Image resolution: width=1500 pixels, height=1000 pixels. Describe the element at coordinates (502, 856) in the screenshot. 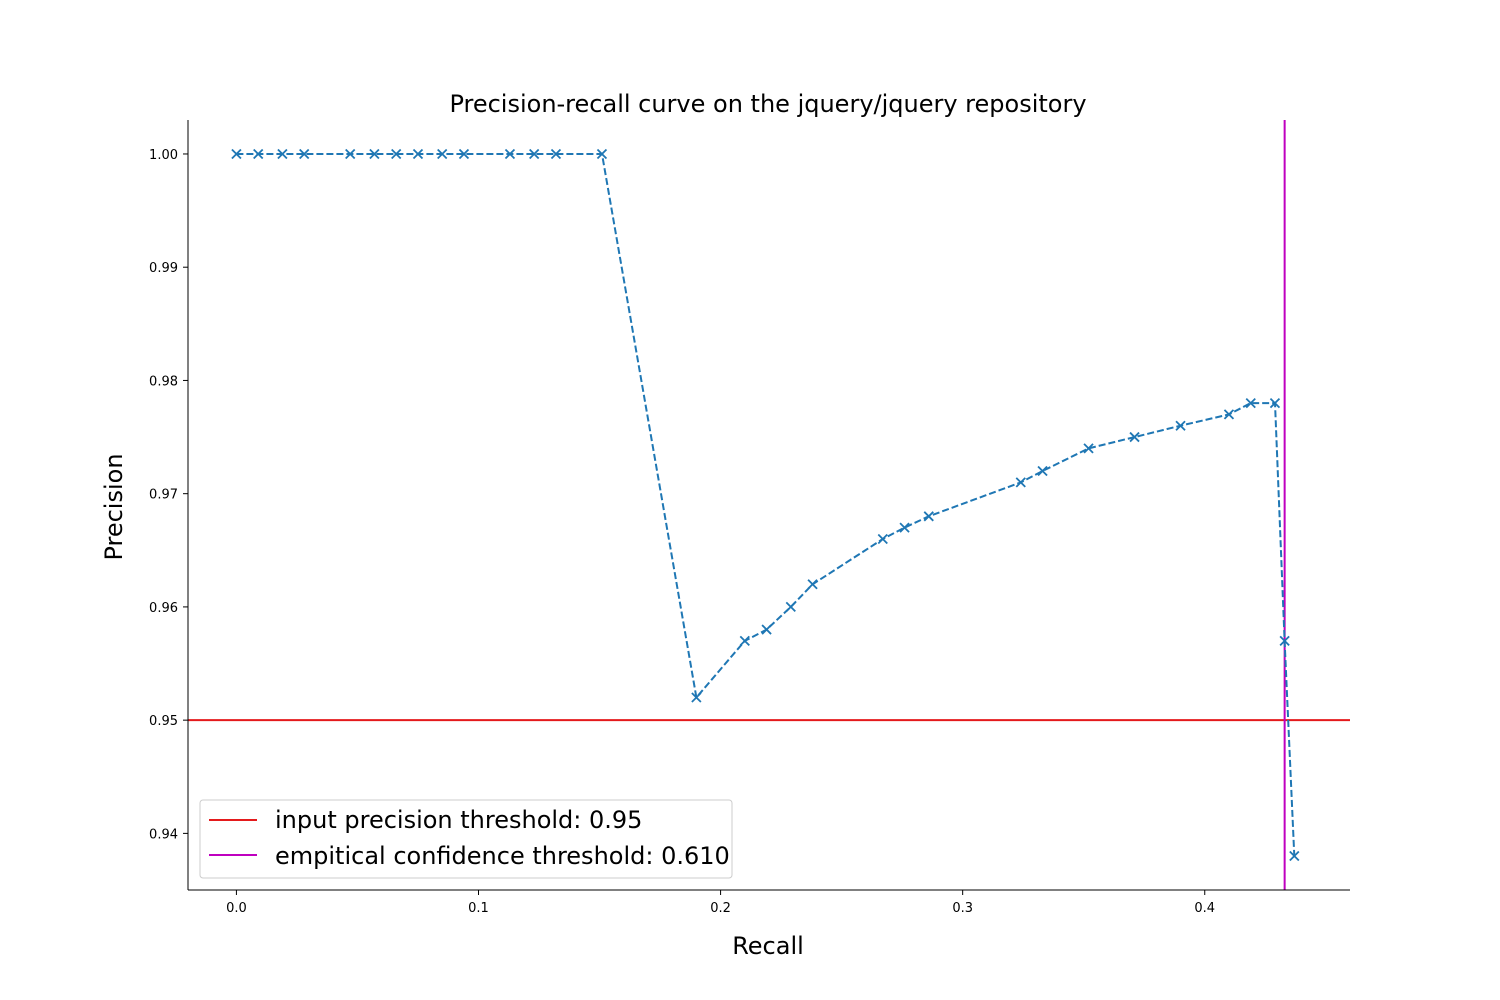

I see `legend-label-confidence-threshold: empitical confidence threshold: 0.610` at that location.